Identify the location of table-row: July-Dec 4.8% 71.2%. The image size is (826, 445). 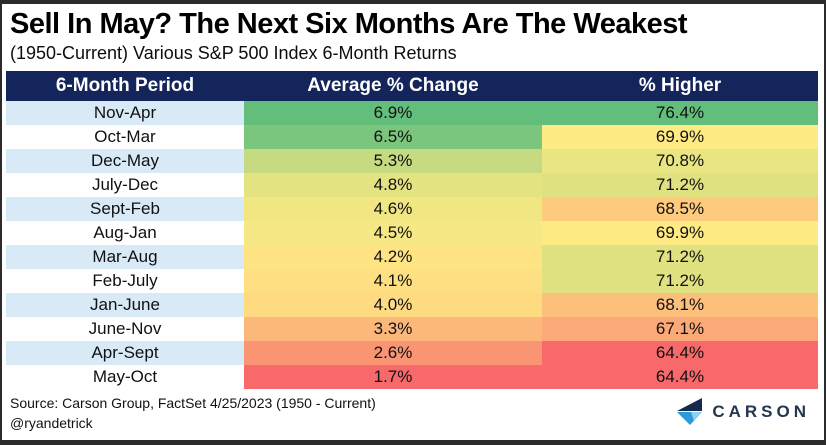
(412, 185).